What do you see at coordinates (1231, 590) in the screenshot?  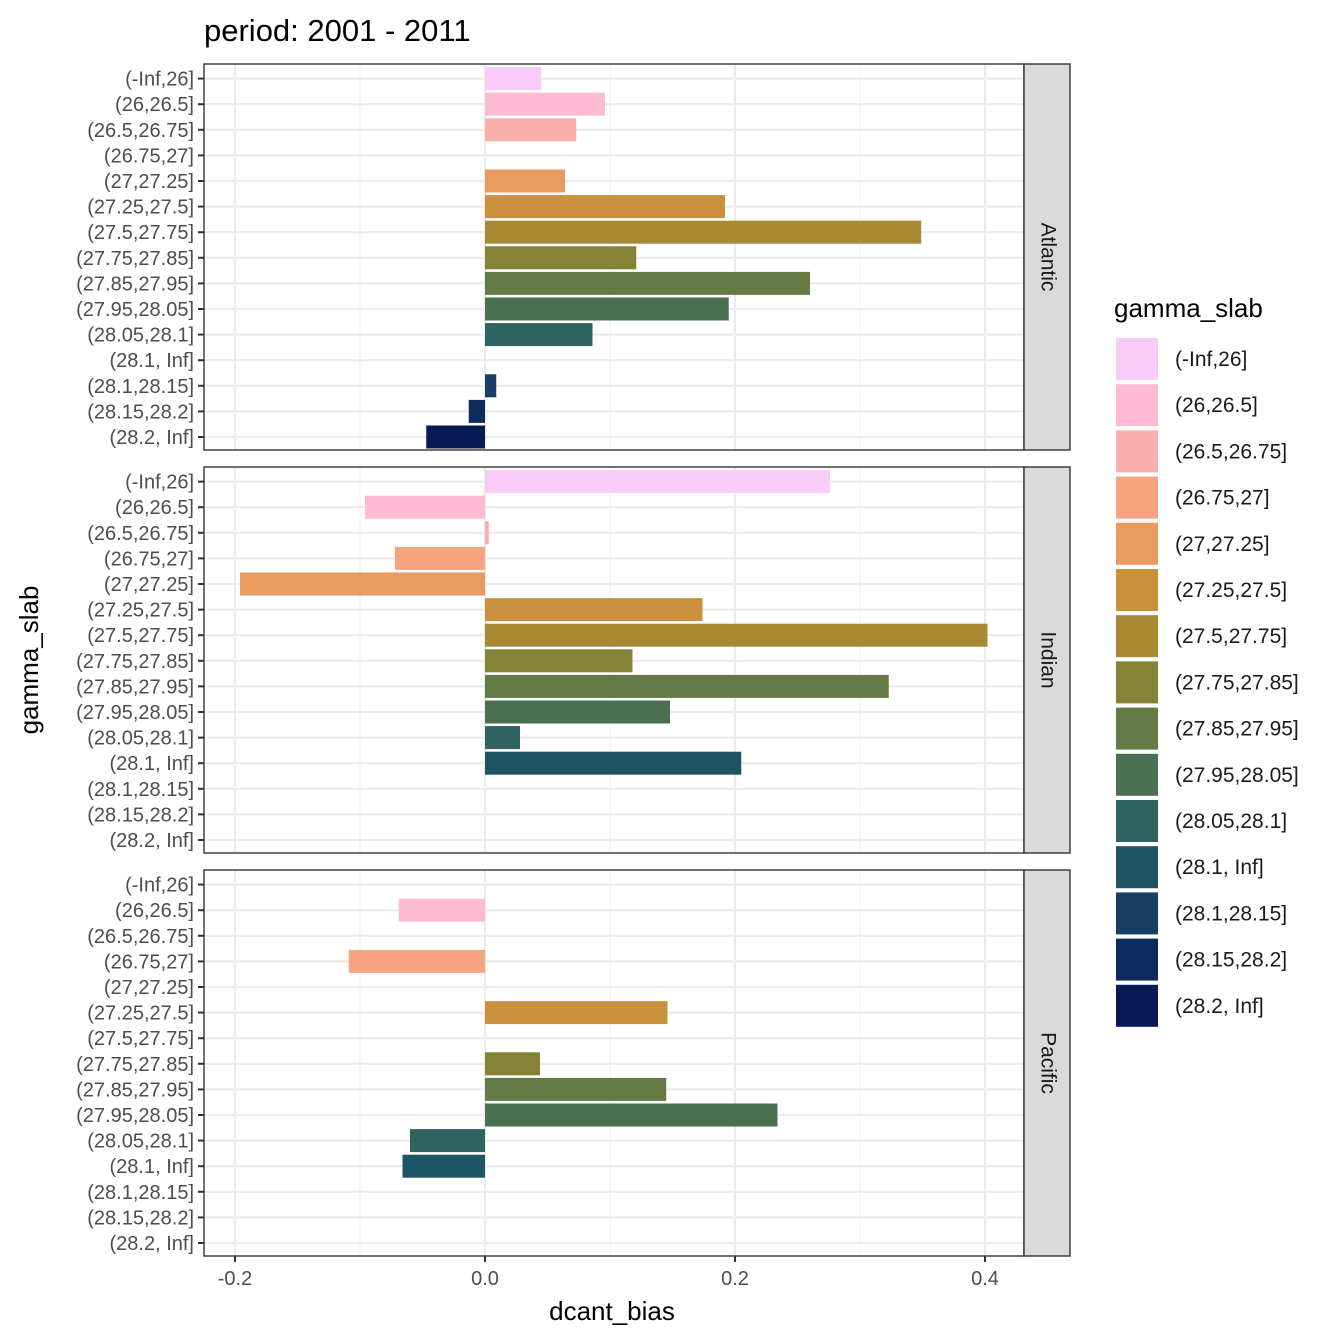 I see `legend-label: (27.25,27.5]` at bounding box center [1231, 590].